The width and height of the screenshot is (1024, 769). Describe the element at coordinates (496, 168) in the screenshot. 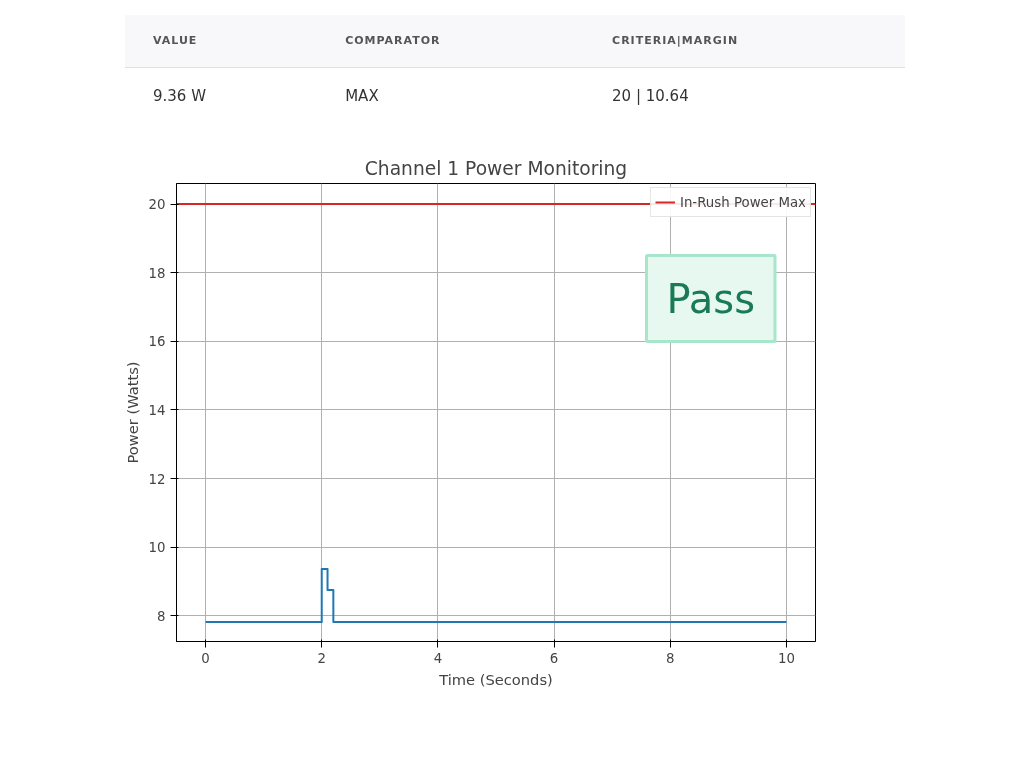

I see `chart-title: Channel 1 Power Monitoring` at that location.